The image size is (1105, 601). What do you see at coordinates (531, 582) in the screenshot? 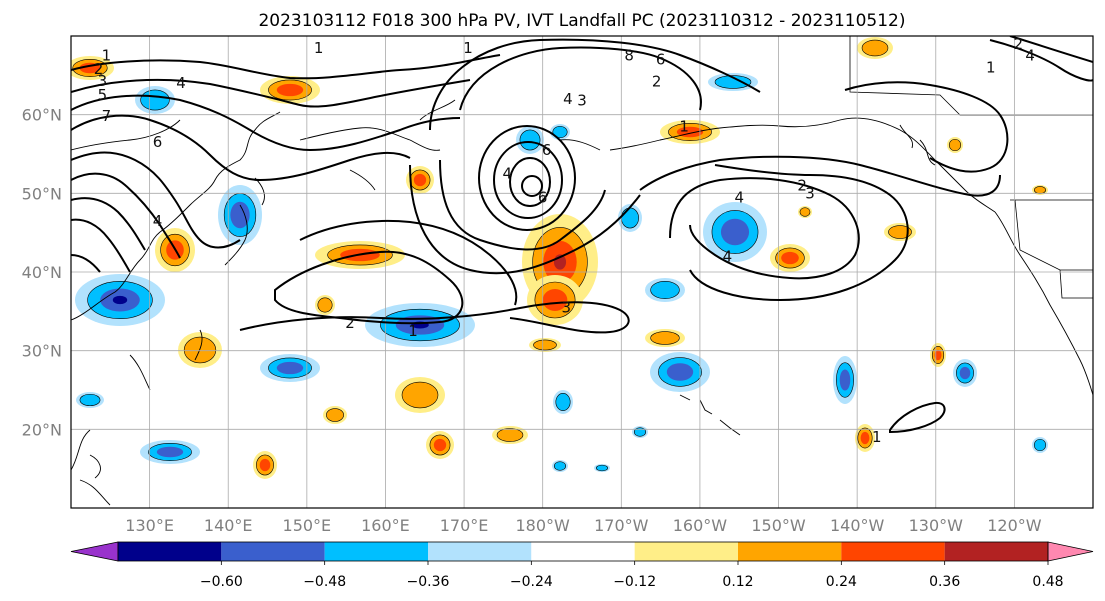
I see `colorbar-tick-label: −0.24` at bounding box center [531, 582].